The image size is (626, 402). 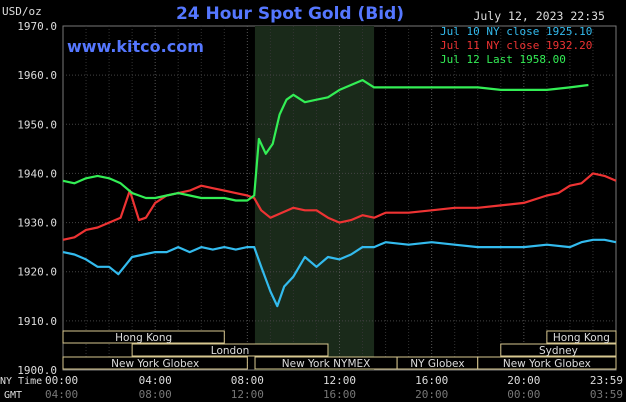 What do you see at coordinates (606, 394) in the screenshot?
I see `x-tick-label-gmt: 03:59` at bounding box center [606, 394].